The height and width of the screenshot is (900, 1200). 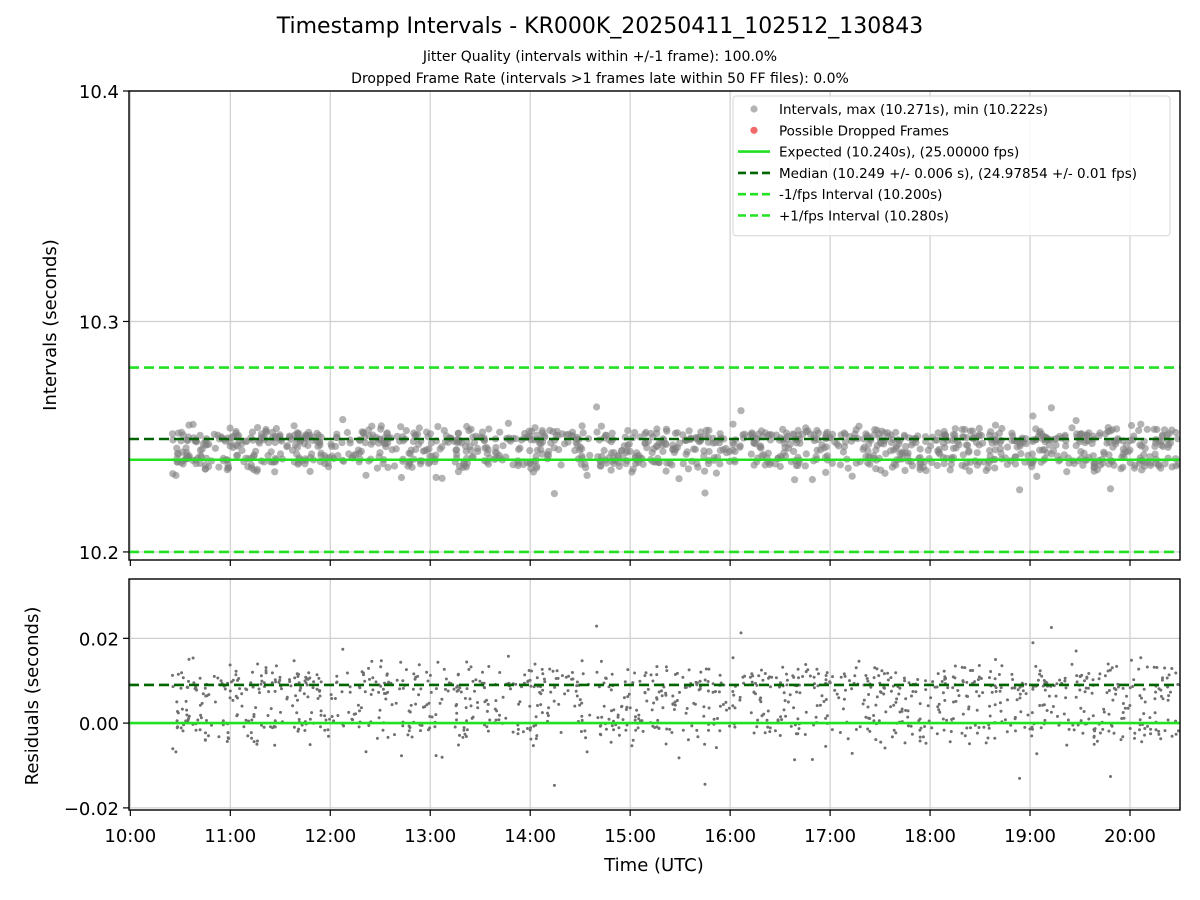 I want to click on time-axis-label: Time (UTC), so click(x=653, y=865).